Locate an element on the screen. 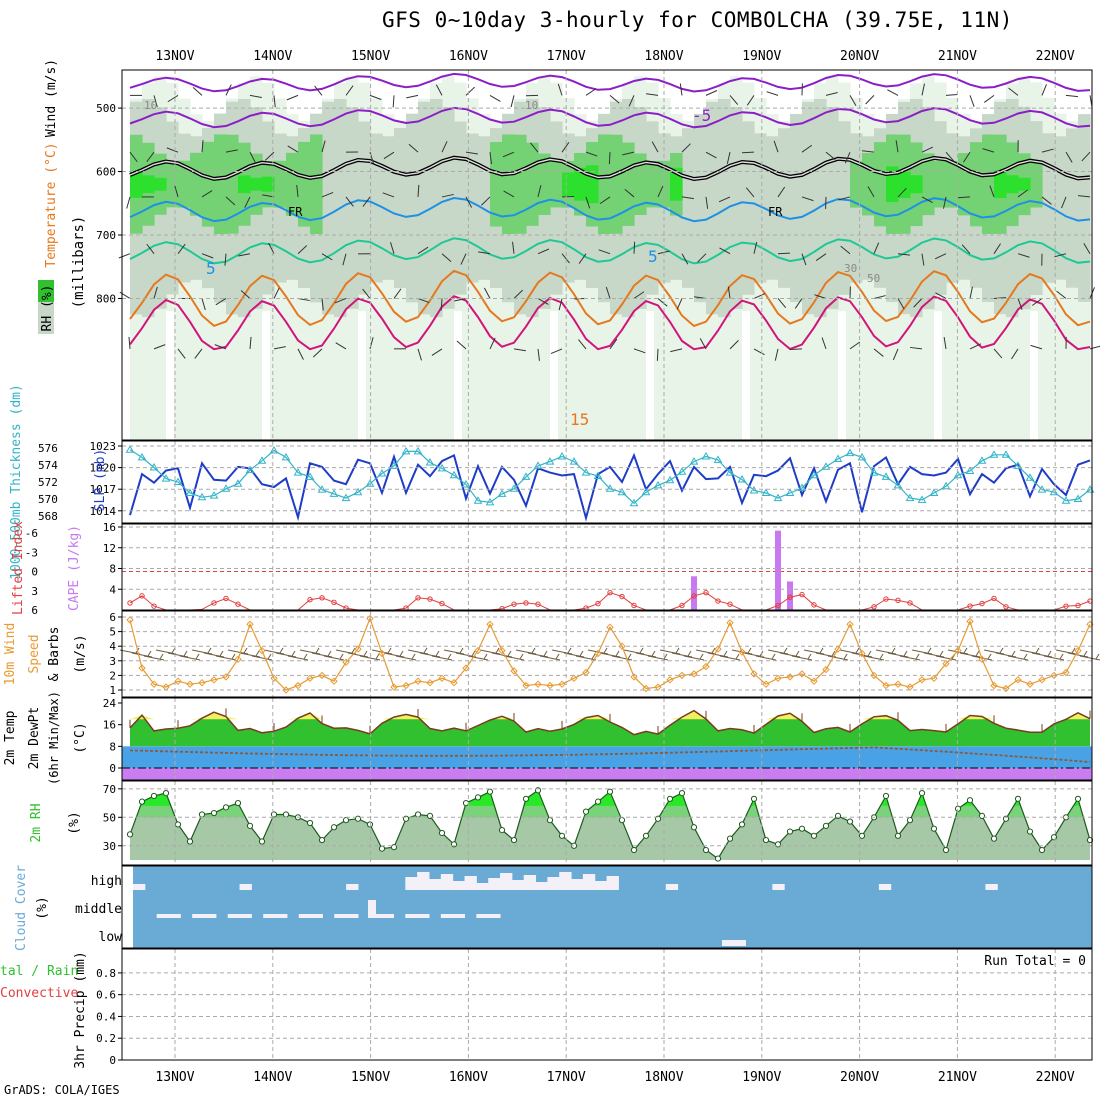 The height and width of the screenshot is (1100, 1100). isotherm-minus10c is located at coordinates (610, 82).